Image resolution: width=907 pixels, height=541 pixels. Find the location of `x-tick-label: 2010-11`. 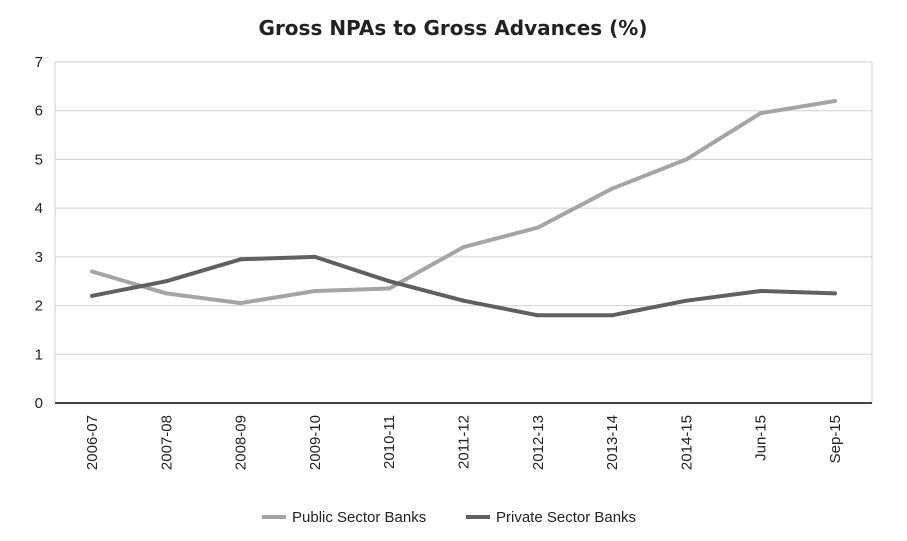

x-tick-label: 2010-11 is located at coordinates (389, 442).